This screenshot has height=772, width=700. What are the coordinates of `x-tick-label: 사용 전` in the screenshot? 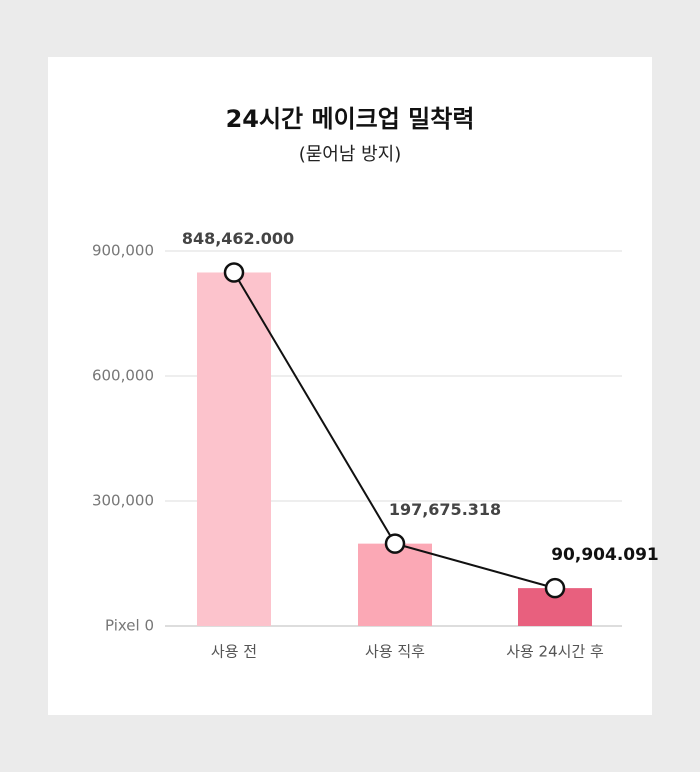 It's located at (234, 652).